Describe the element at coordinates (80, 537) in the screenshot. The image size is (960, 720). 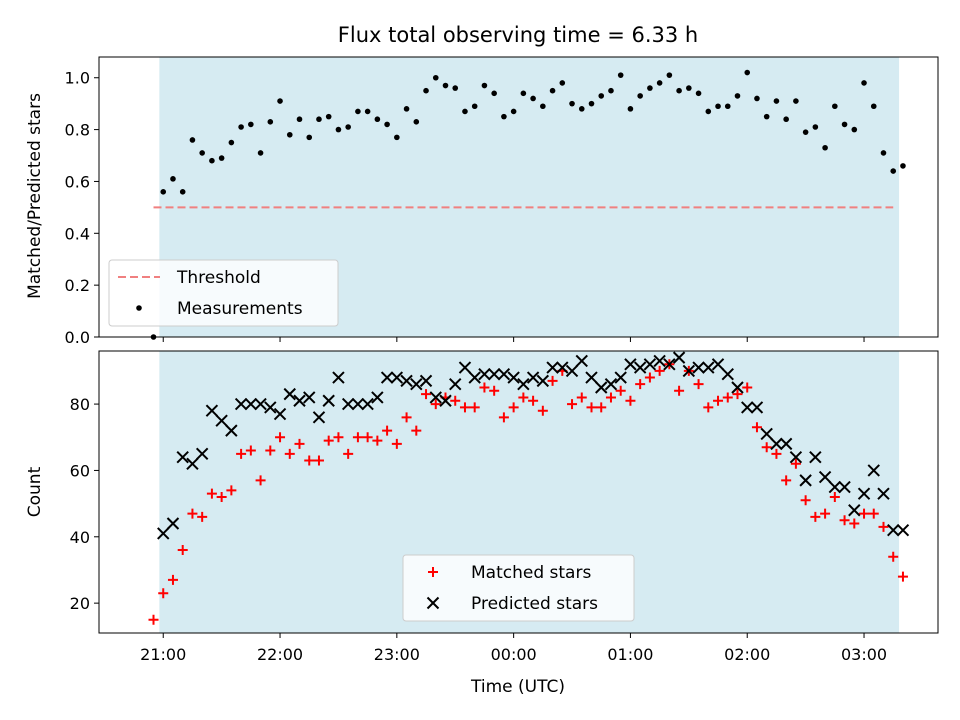
I see `y-tick-label: 40` at that location.